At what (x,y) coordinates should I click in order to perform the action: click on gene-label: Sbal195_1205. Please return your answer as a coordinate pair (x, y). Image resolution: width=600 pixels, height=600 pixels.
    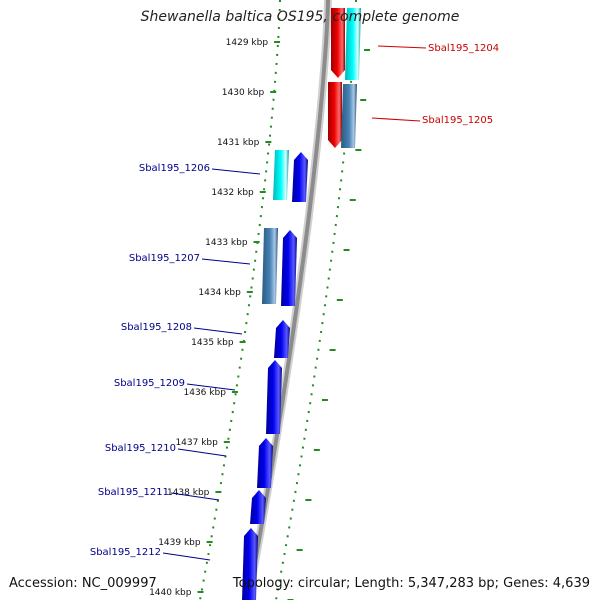
    Looking at the image, I should click on (457, 120).